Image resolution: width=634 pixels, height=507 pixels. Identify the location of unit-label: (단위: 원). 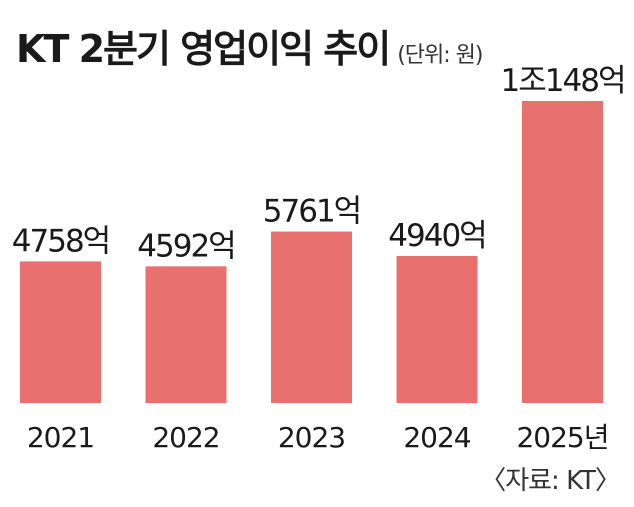
(440, 55).